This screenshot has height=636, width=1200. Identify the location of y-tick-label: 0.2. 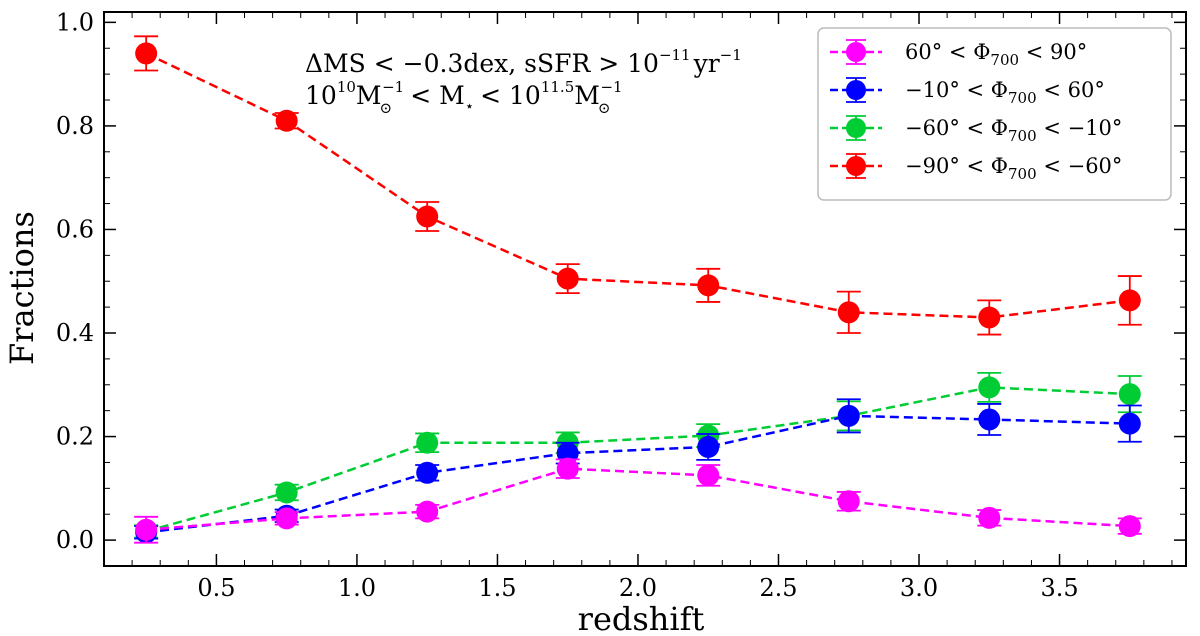
(75, 437).